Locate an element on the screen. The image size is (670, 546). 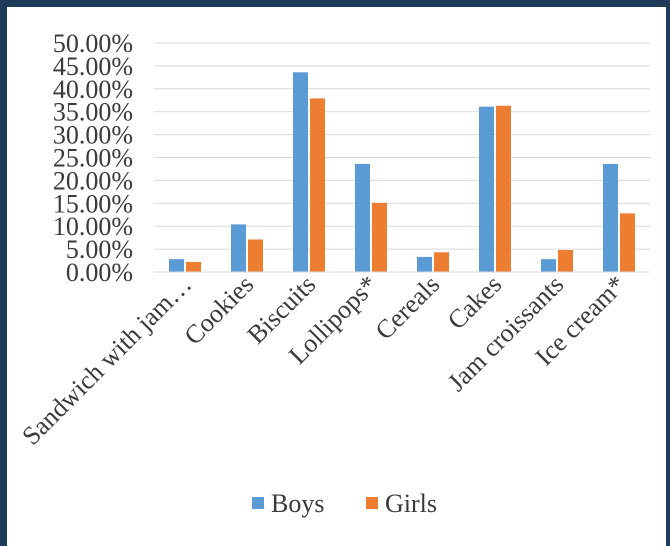
legend-label-girls: Girls is located at coordinates (411, 503).